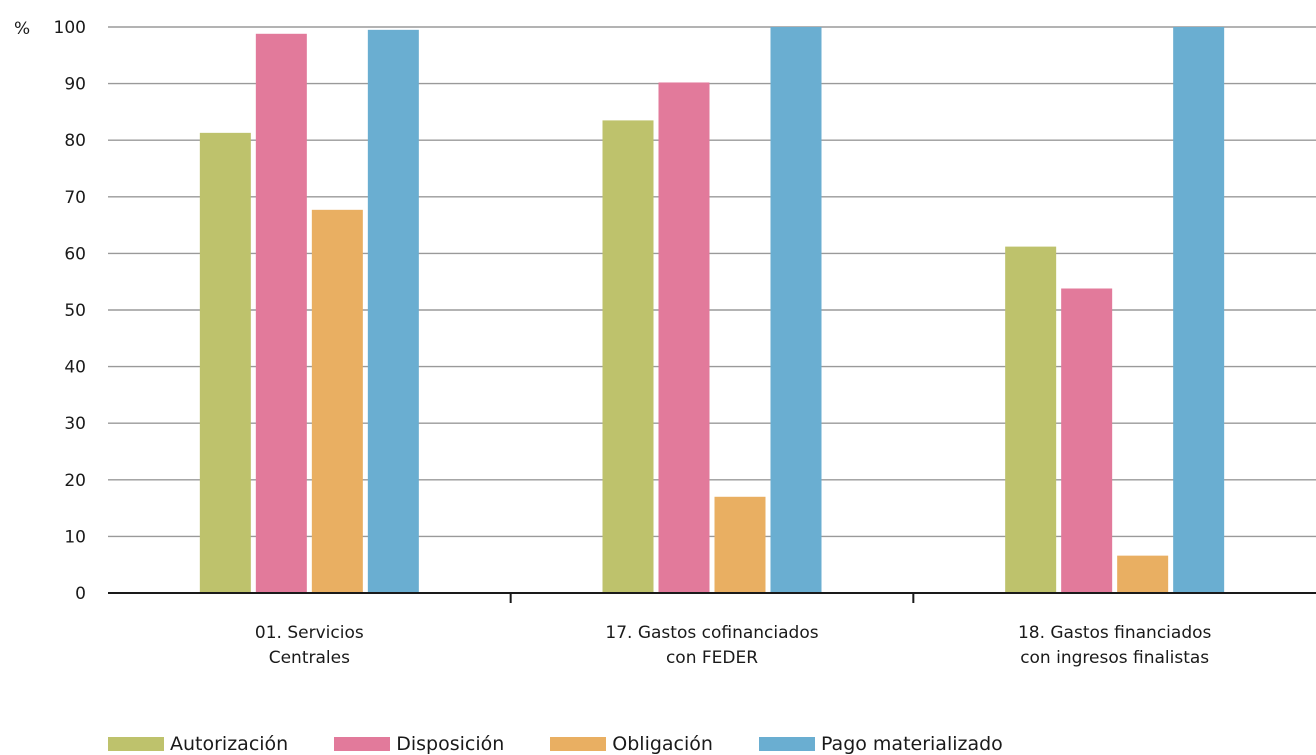  Describe the element at coordinates (75, 537) in the screenshot. I see `y-tick-label: 10` at that location.